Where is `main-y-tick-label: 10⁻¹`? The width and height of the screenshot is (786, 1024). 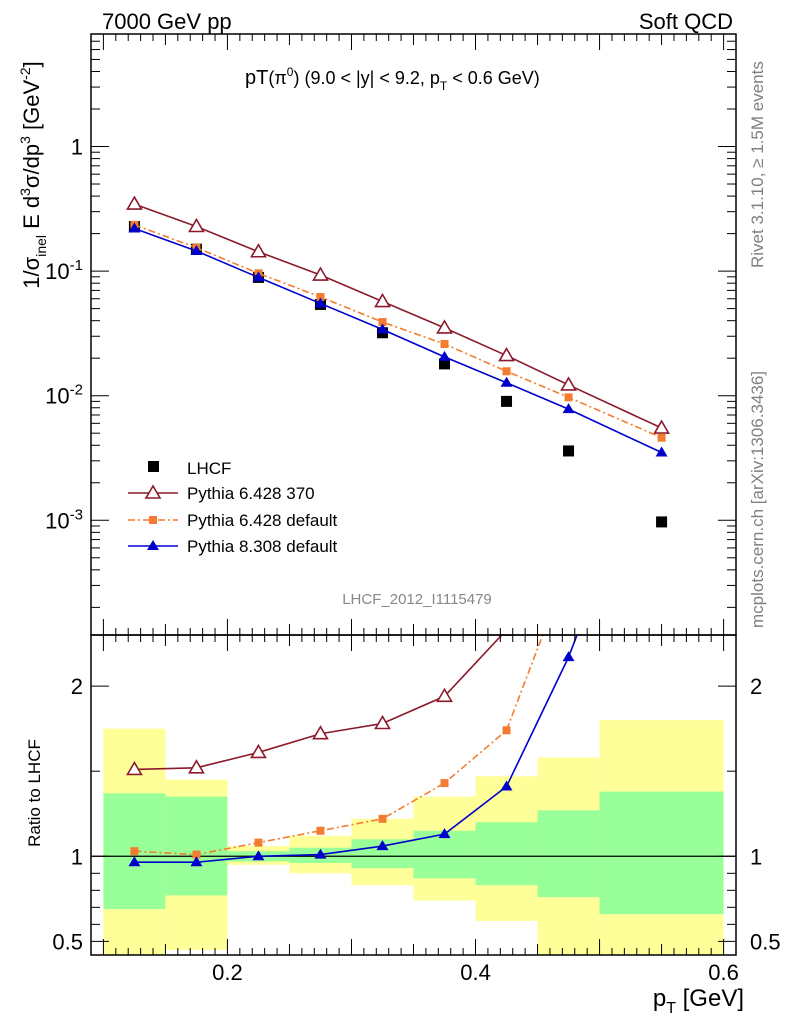
main-y-tick-label: 10⁻¹ is located at coordinates (64, 270).